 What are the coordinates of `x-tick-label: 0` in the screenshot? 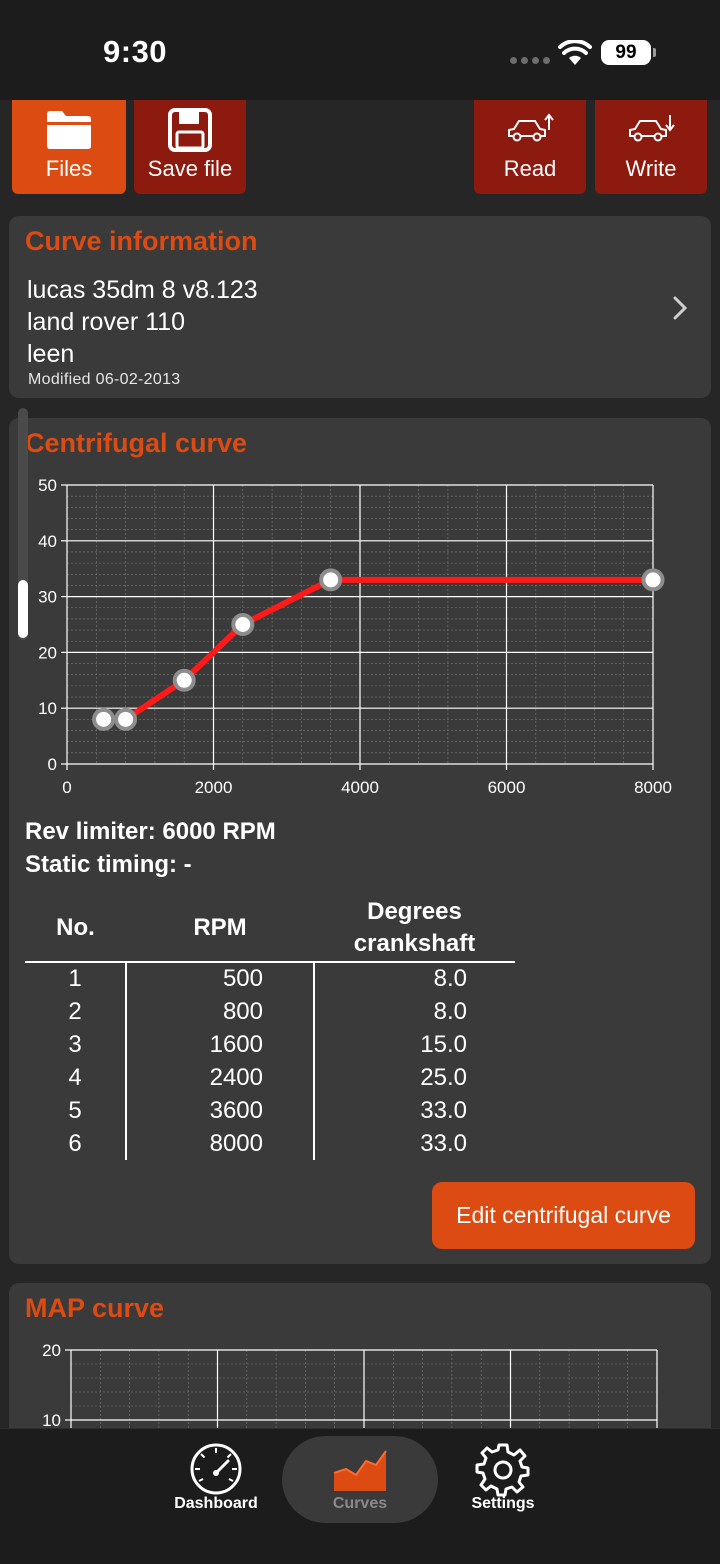 It's located at (66, 787).